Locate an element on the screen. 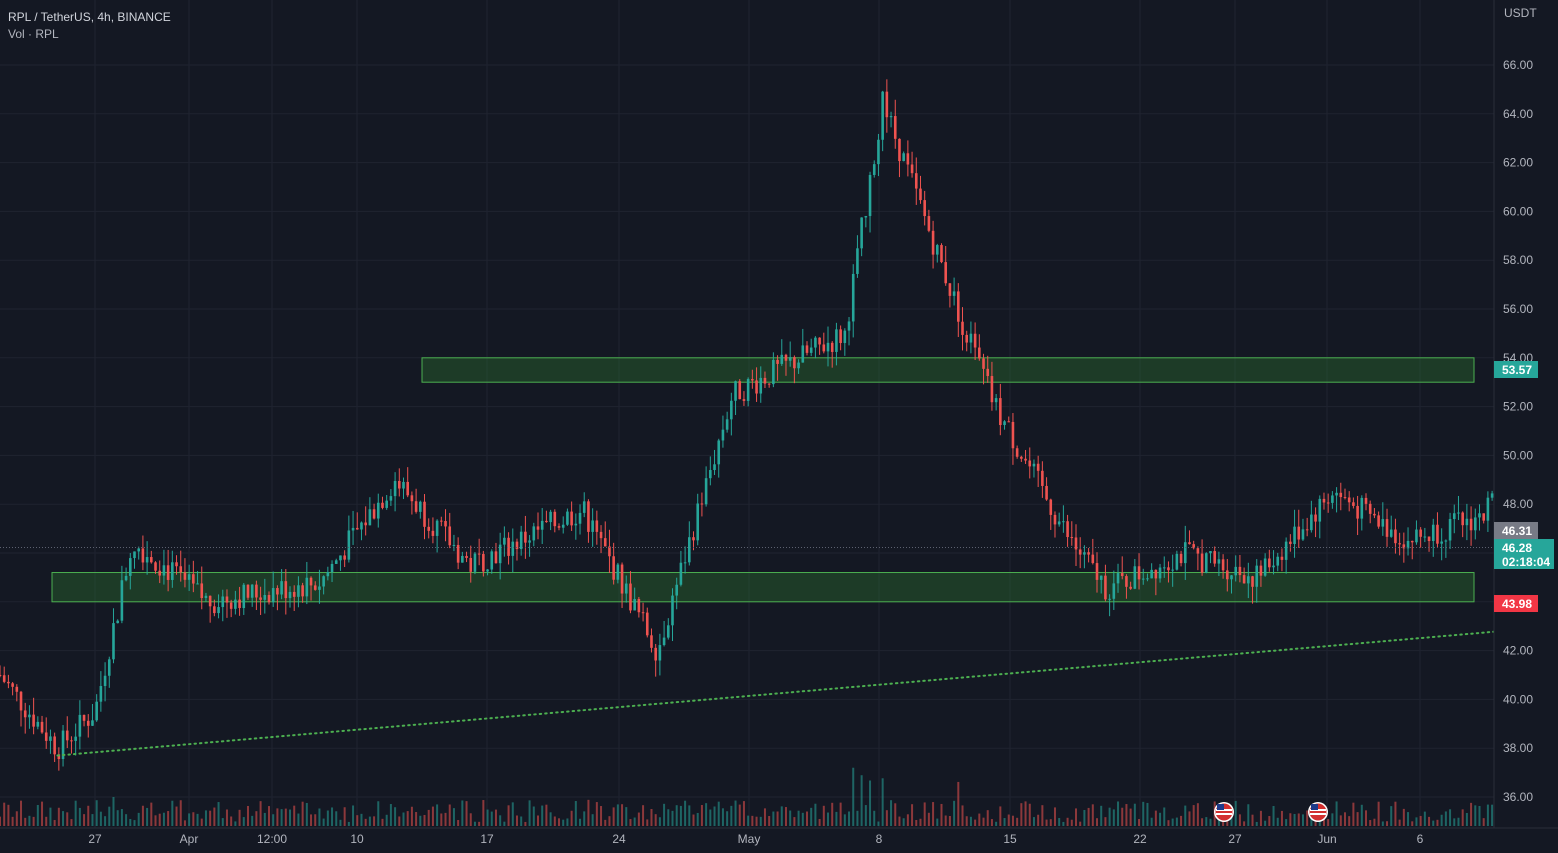 The width and height of the screenshot is (1558, 853). trendline is located at coordinates (775, 693).